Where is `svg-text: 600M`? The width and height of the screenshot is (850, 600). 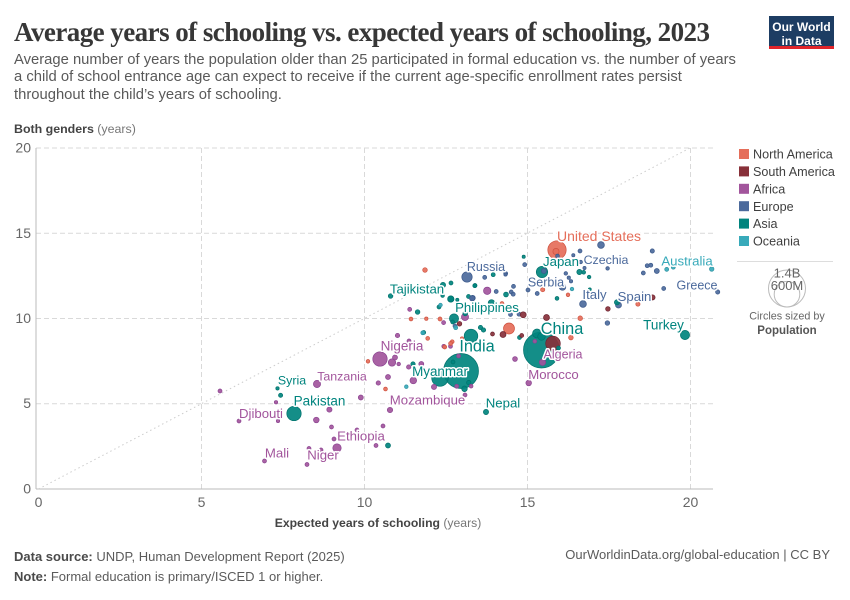
svg-text: 600M is located at coordinates (787, 285).